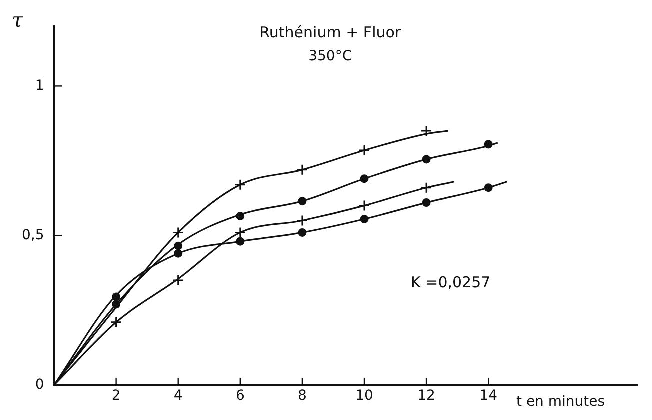 The width and height of the screenshot is (652, 420). Describe the element at coordinates (18, 20) in the screenshot. I see `y-axis-title: τ` at that location.